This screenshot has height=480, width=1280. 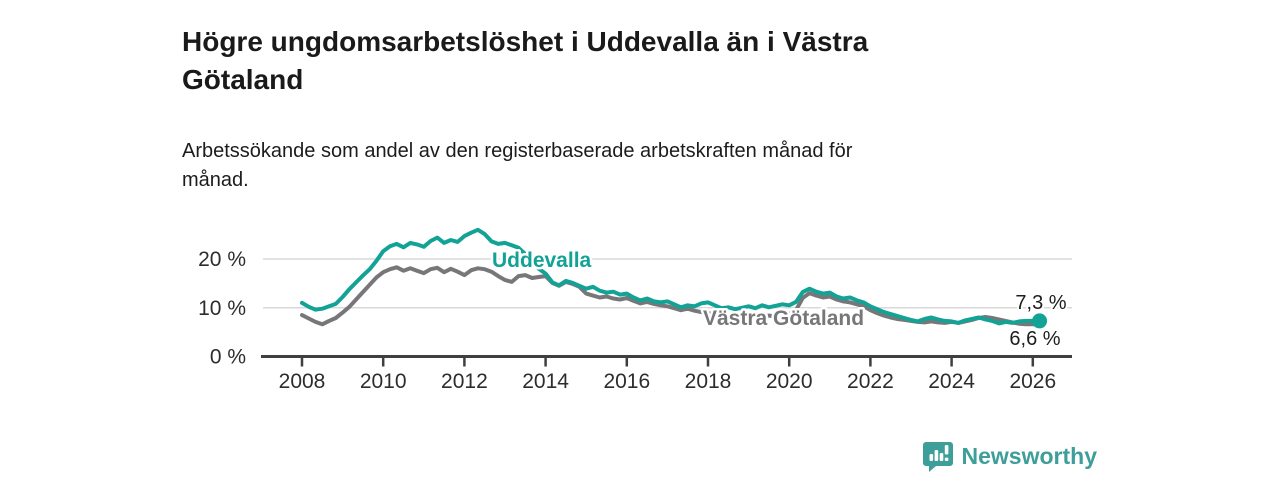 I want to click on y-tick-label-10: 10 %, so click(x=222, y=308).